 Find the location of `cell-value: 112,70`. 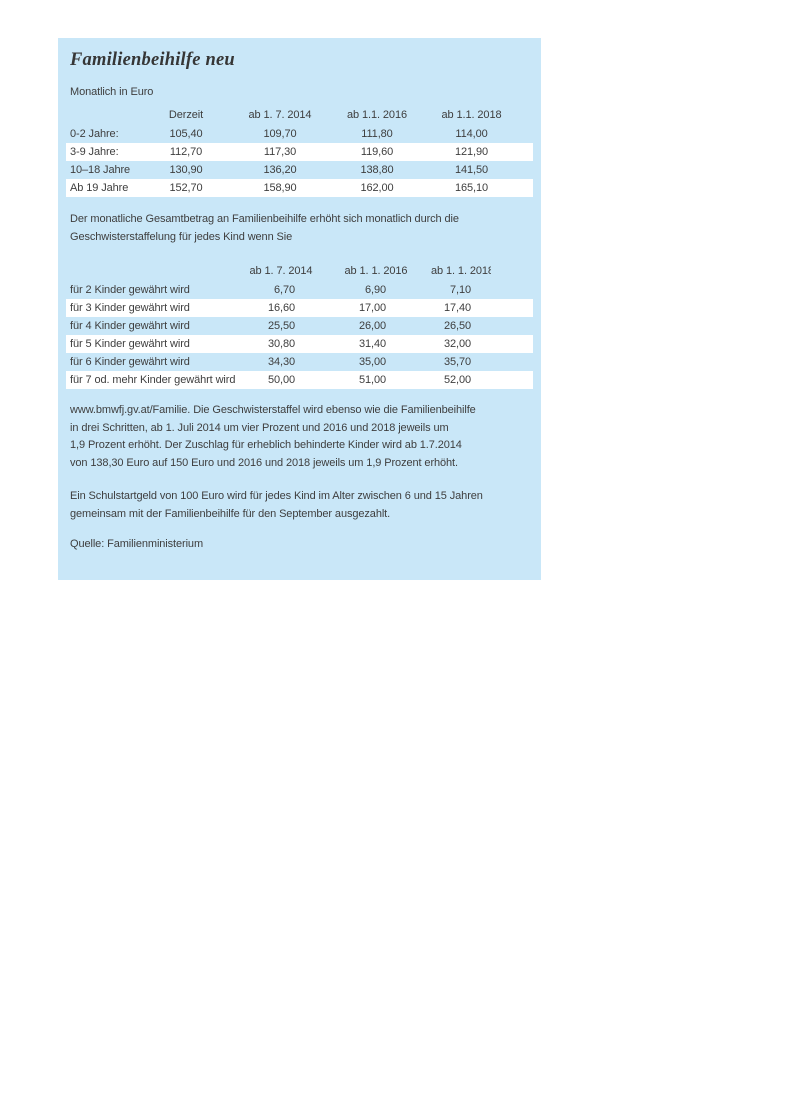

cell-value: 112,70 is located at coordinates (186, 152).